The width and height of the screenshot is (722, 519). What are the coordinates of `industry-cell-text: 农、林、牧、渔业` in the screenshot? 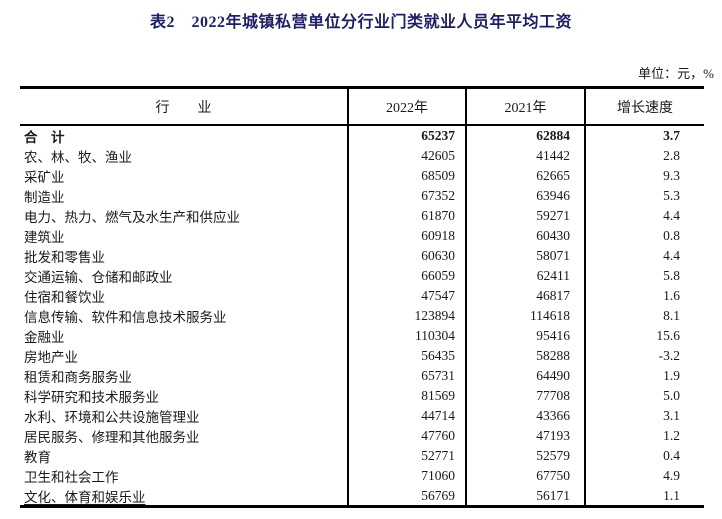 It's located at (78, 157).